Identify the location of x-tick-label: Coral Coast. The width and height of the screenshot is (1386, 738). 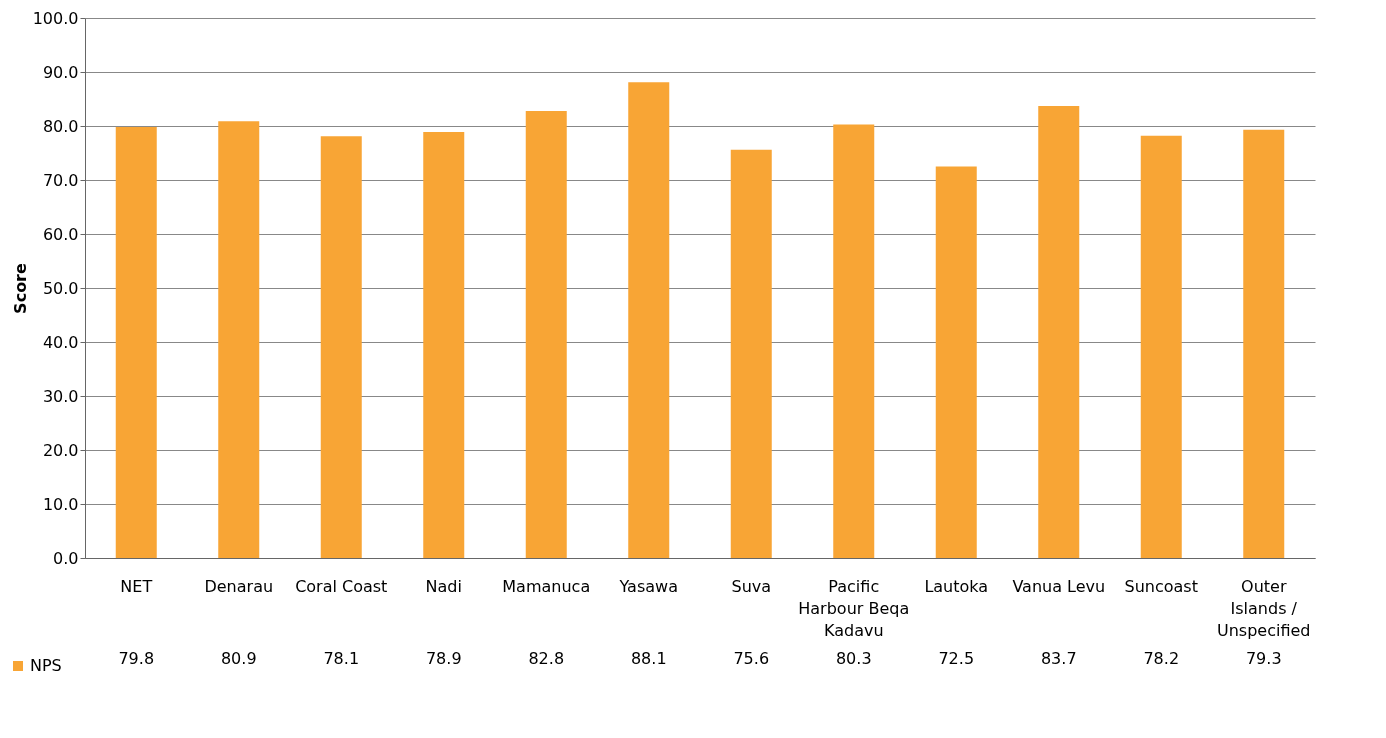
(341, 586).